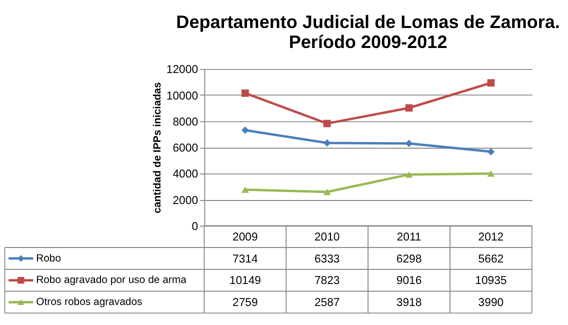  I want to click on y-tick-label: 2000, so click(185, 200).